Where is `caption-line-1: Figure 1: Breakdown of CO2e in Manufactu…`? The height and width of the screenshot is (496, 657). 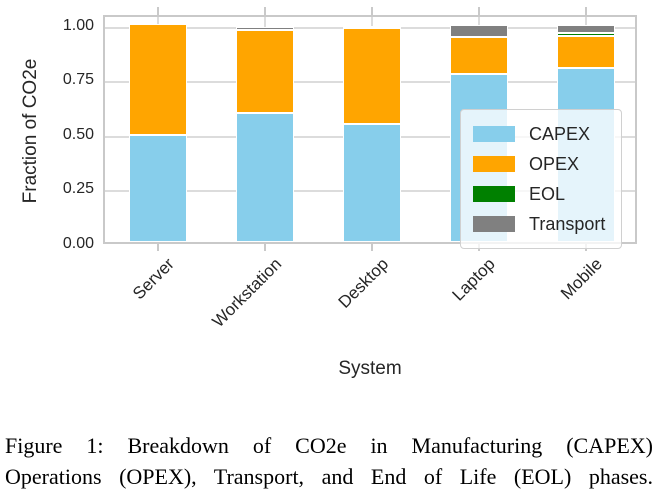 caption-line-1: Figure 1: Breakdown of CO2e in Manufactu… is located at coordinates (329, 445).